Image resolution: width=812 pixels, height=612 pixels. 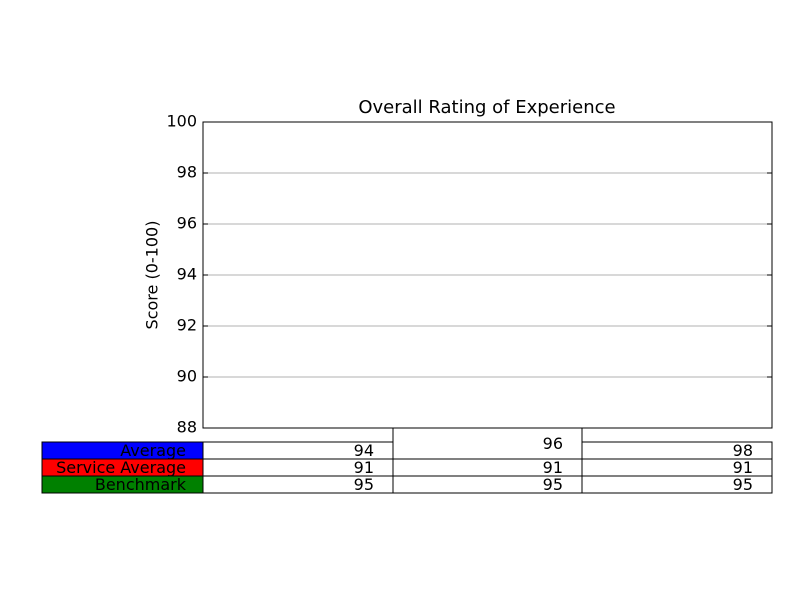 I want to click on cell-value: 96, so click(x=553, y=443).